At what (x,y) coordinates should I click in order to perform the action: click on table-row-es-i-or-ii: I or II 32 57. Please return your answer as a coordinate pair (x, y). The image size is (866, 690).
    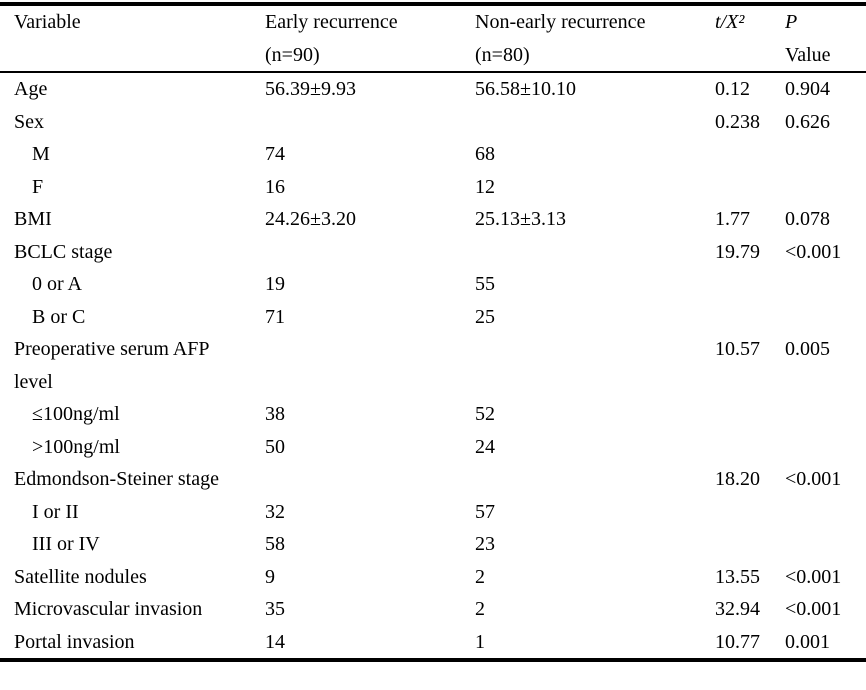
    Looking at the image, I should click on (433, 512).